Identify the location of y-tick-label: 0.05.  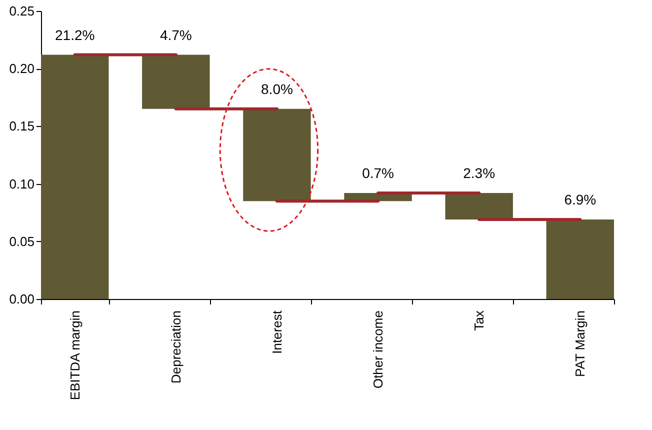
(21, 241).